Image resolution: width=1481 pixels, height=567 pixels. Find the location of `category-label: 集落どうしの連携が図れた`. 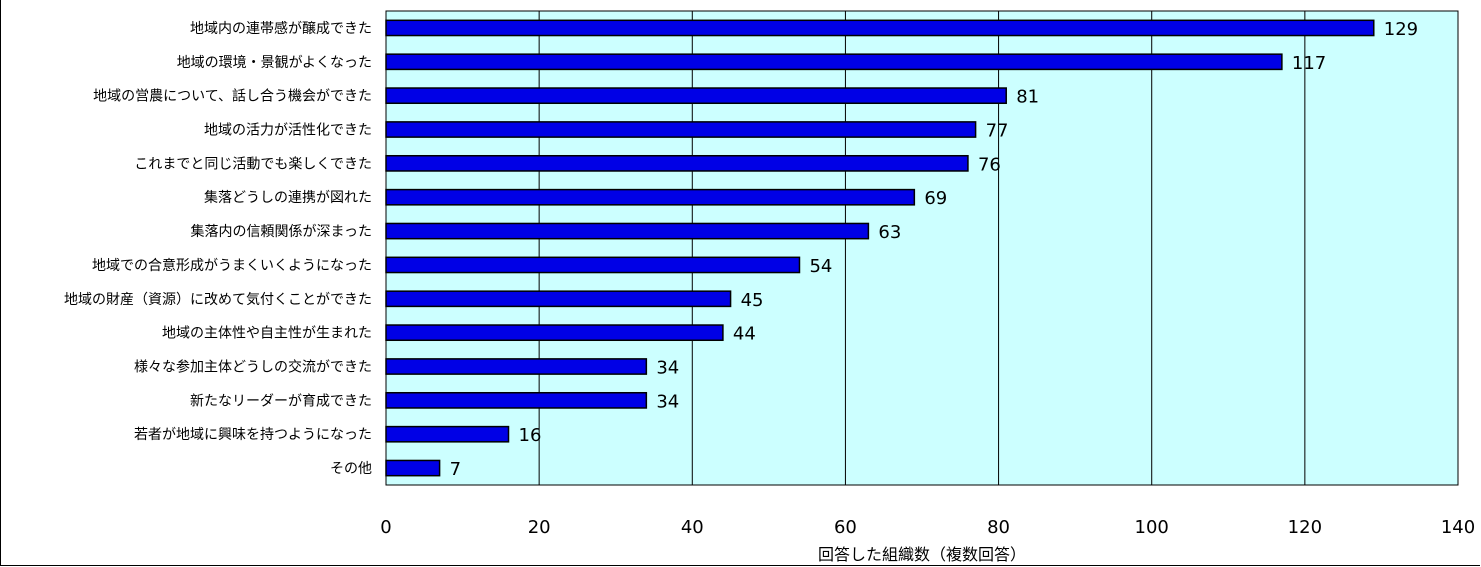

category-label: 集落どうしの連携が図れた is located at coordinates (288, 197).